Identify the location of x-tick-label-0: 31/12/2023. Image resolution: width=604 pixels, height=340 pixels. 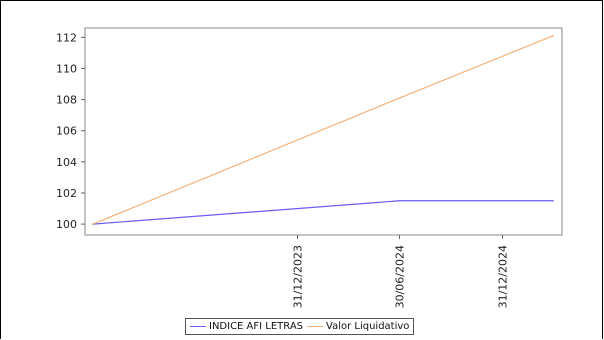
(298, 276).